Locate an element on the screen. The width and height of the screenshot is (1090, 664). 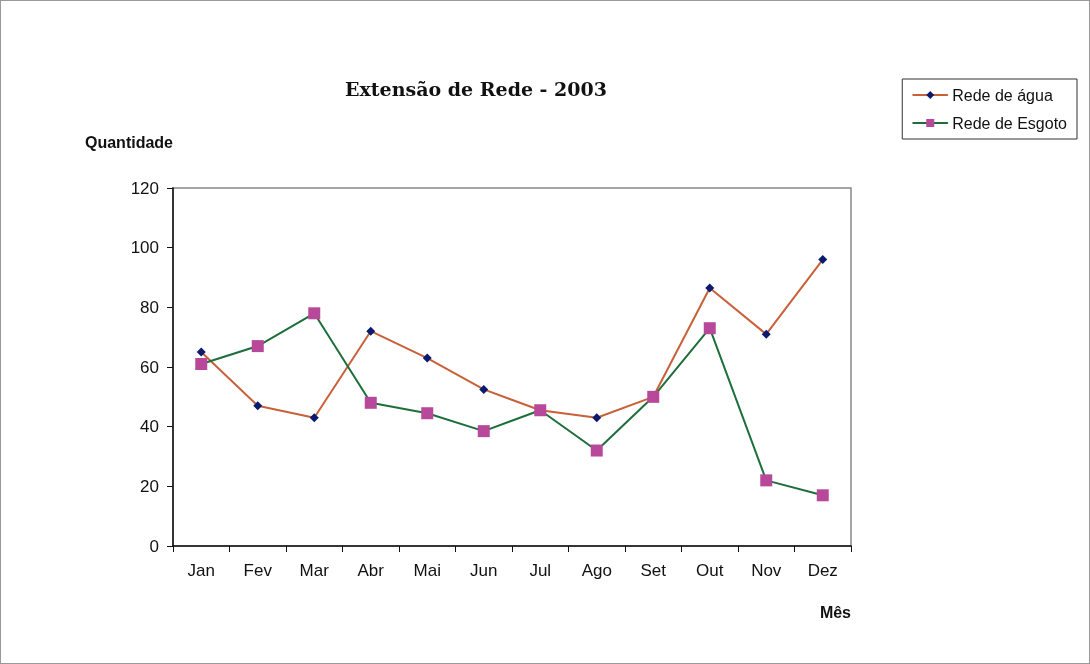
x-tick-label: Set is located at coordinates (653, 570).